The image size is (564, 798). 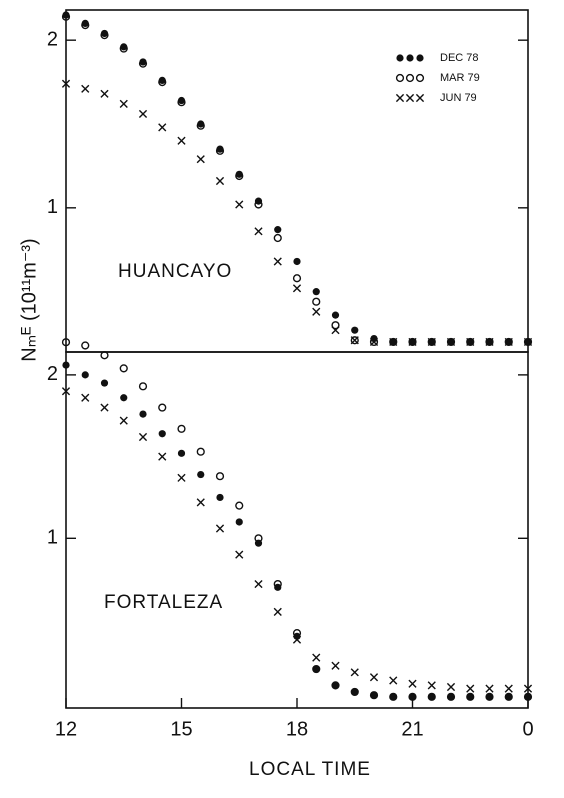 I want to click on legend-label: MAR 79, so click(x=460, y=78).